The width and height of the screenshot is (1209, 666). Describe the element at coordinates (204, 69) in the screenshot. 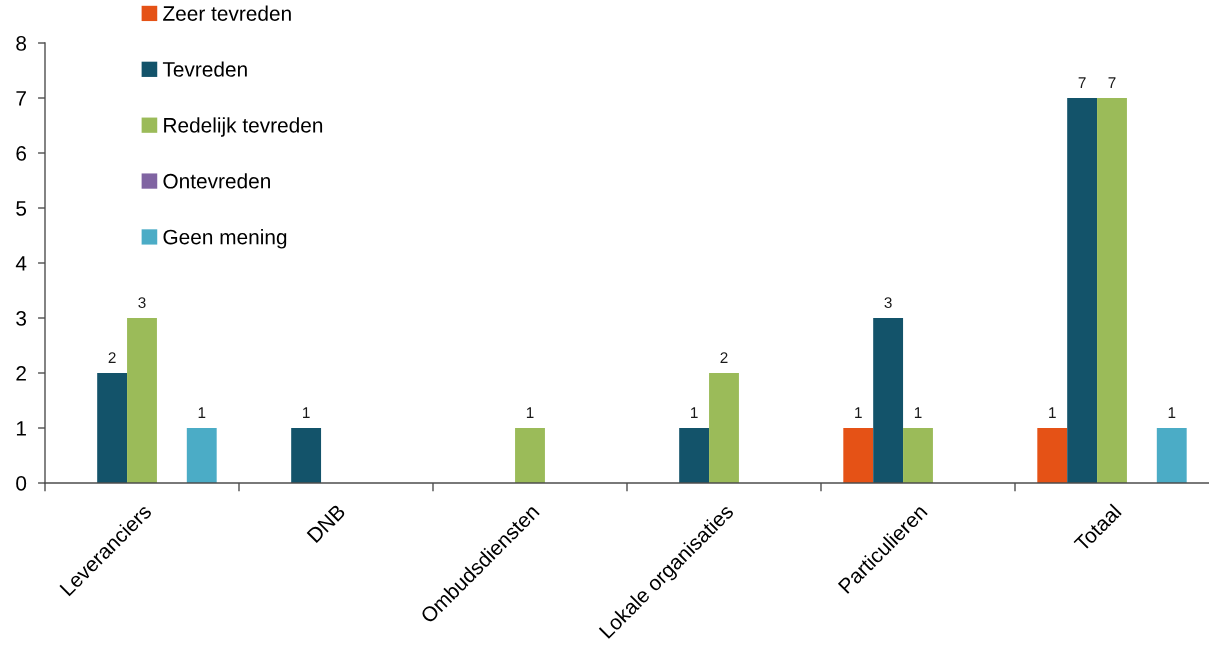

I see `legend-label: Tevreden` at that location.